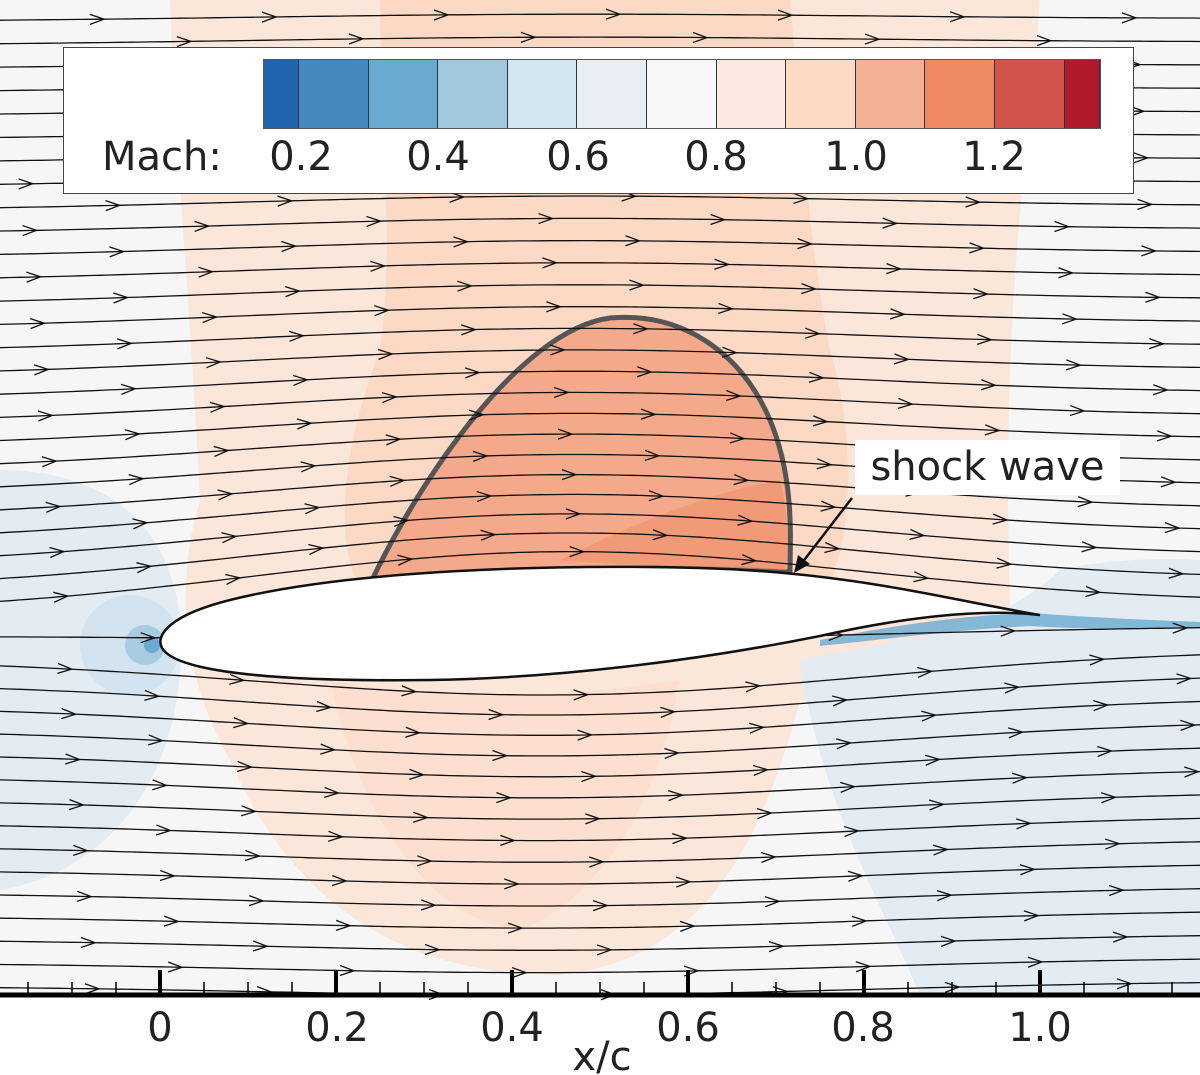 The width and height of the screenshot is (1200, 1075). Describe the element at coordinates (438, 157) in the screenshot. I see `colorbar-label: 0.4` at that location.